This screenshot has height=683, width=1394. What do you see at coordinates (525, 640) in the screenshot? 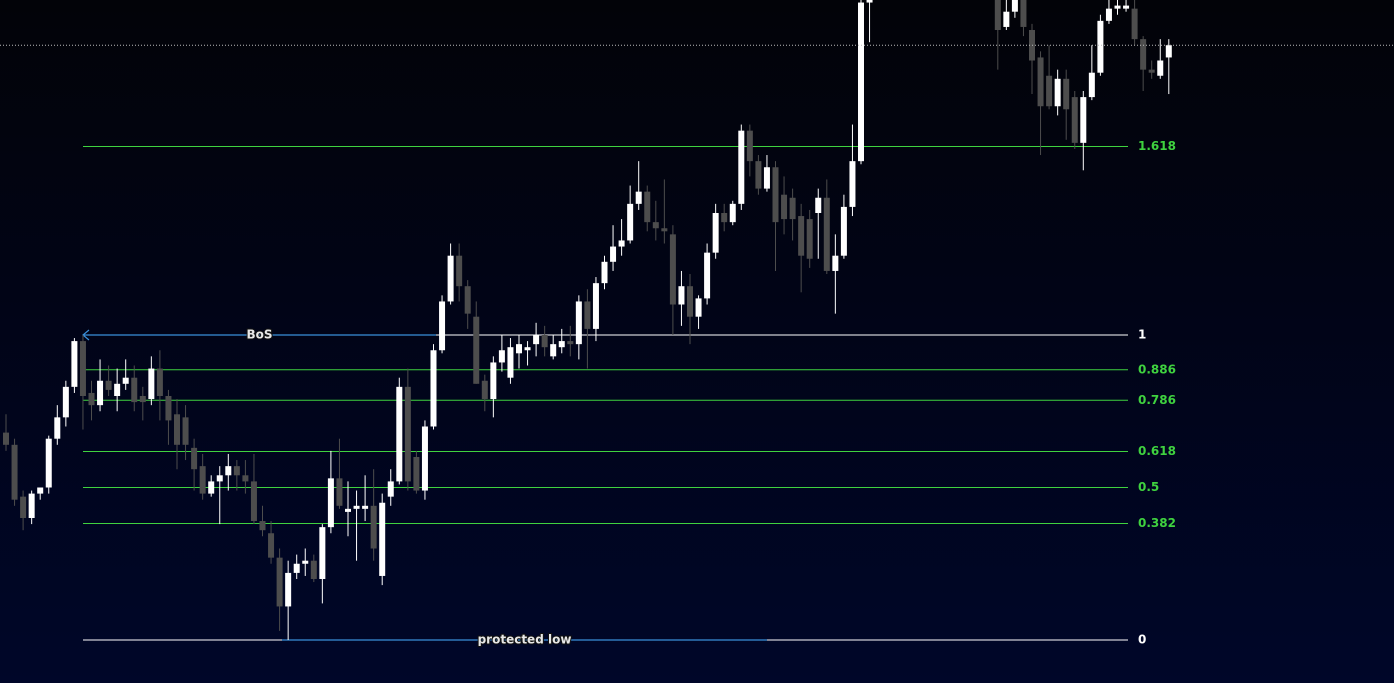
I see `annotation-label: protected low` at bounding box center [525, 640].